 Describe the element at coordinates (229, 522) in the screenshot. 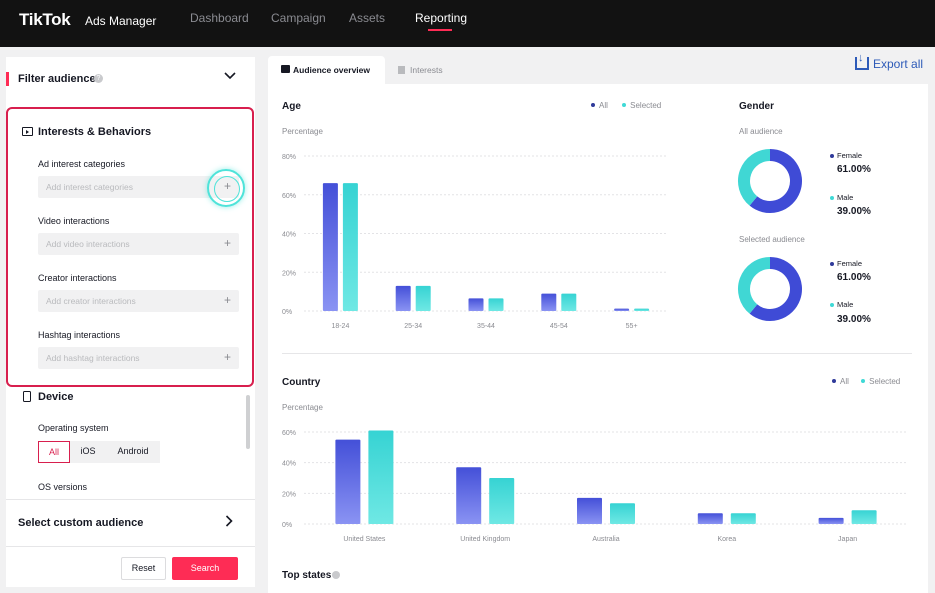

I see `chevron-right-icon` at that location.